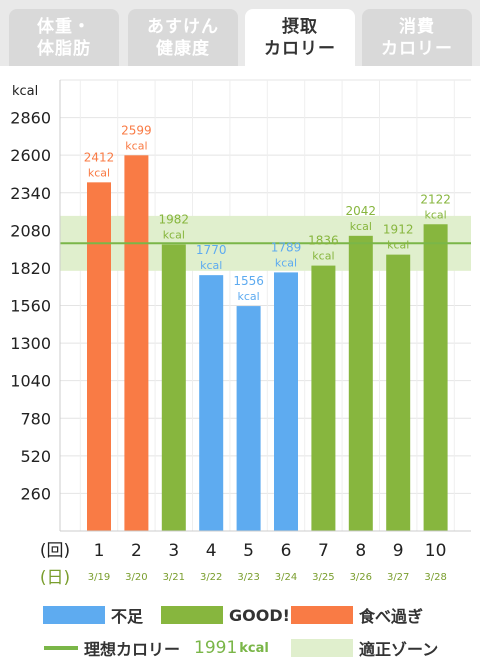  I want to click on x-axis-label: (回), so click(55, 551).